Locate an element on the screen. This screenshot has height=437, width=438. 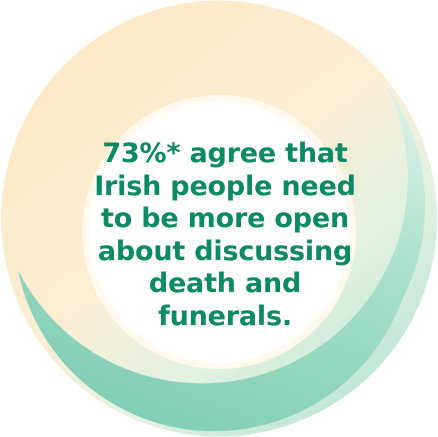
statistic-line: to be more open is located at coordinates (225, 219).